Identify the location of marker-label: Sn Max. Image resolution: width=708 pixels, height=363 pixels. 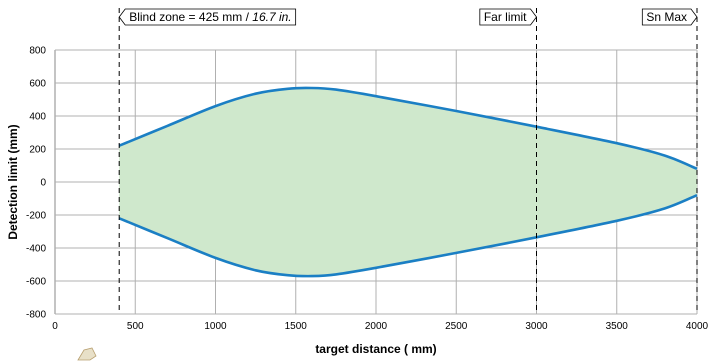
(666, 17).